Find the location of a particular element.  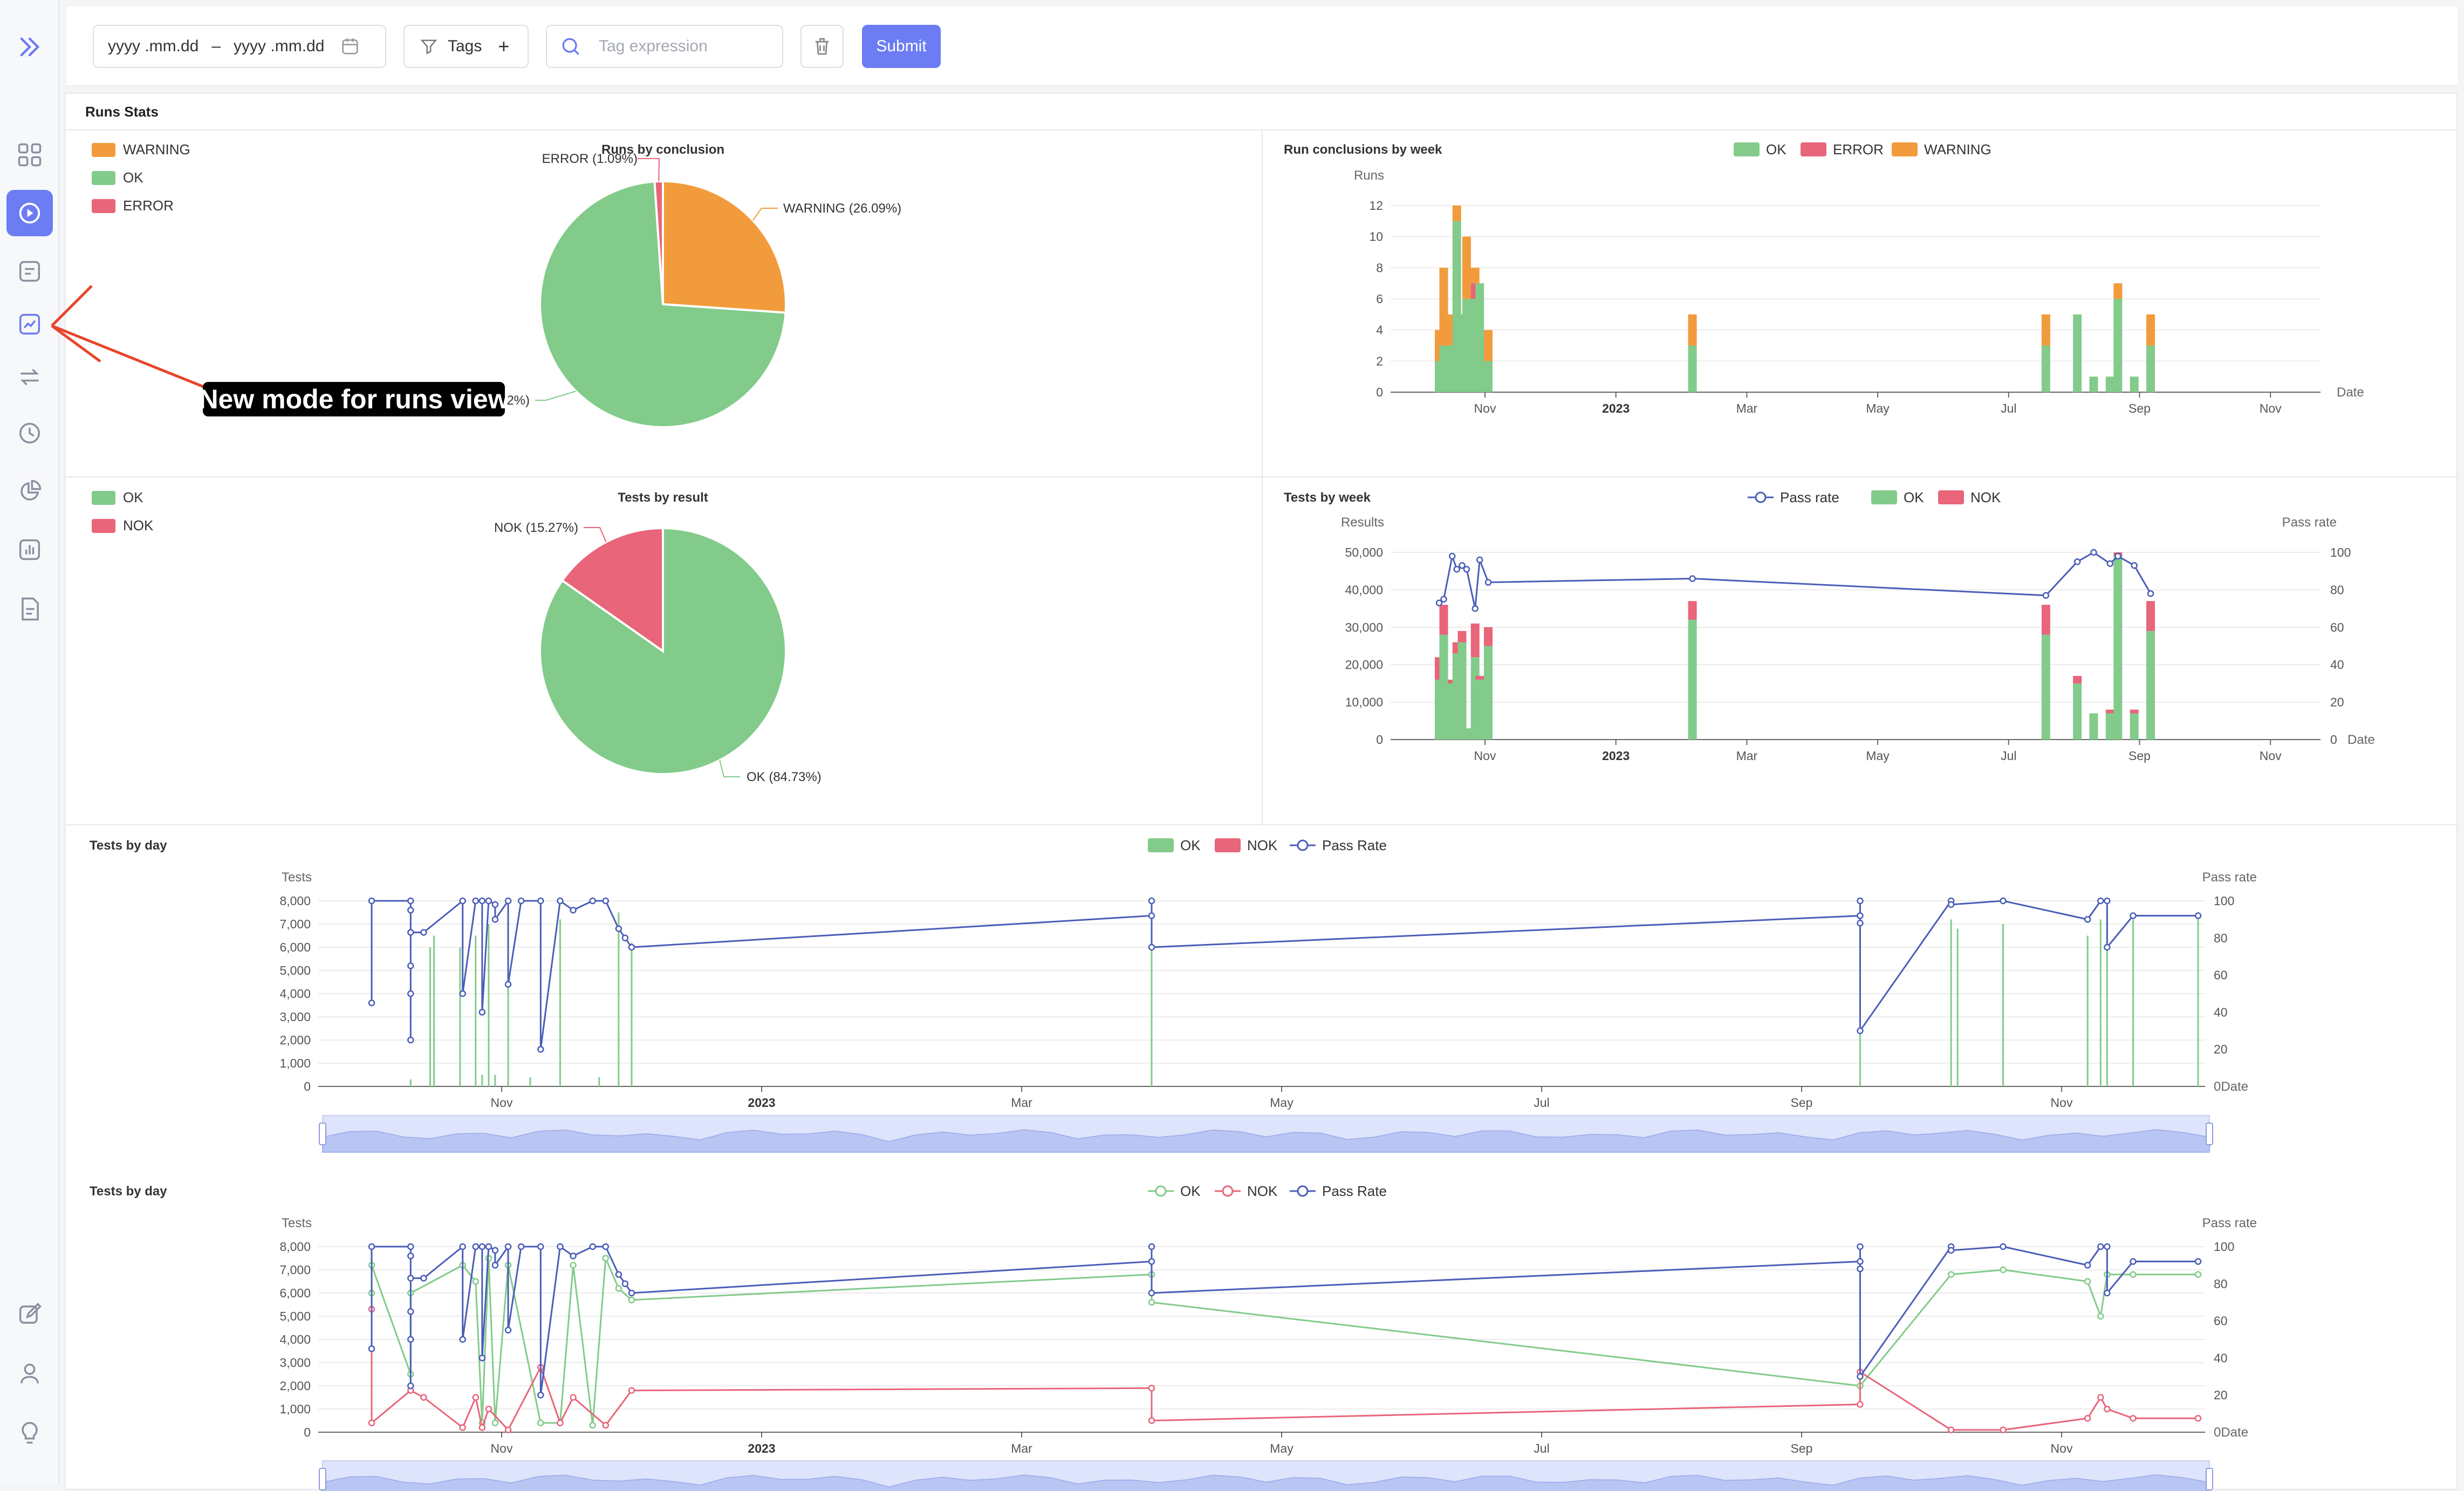

tests-day-lines-zoom-slider is located at coordinates (1266, 1475).